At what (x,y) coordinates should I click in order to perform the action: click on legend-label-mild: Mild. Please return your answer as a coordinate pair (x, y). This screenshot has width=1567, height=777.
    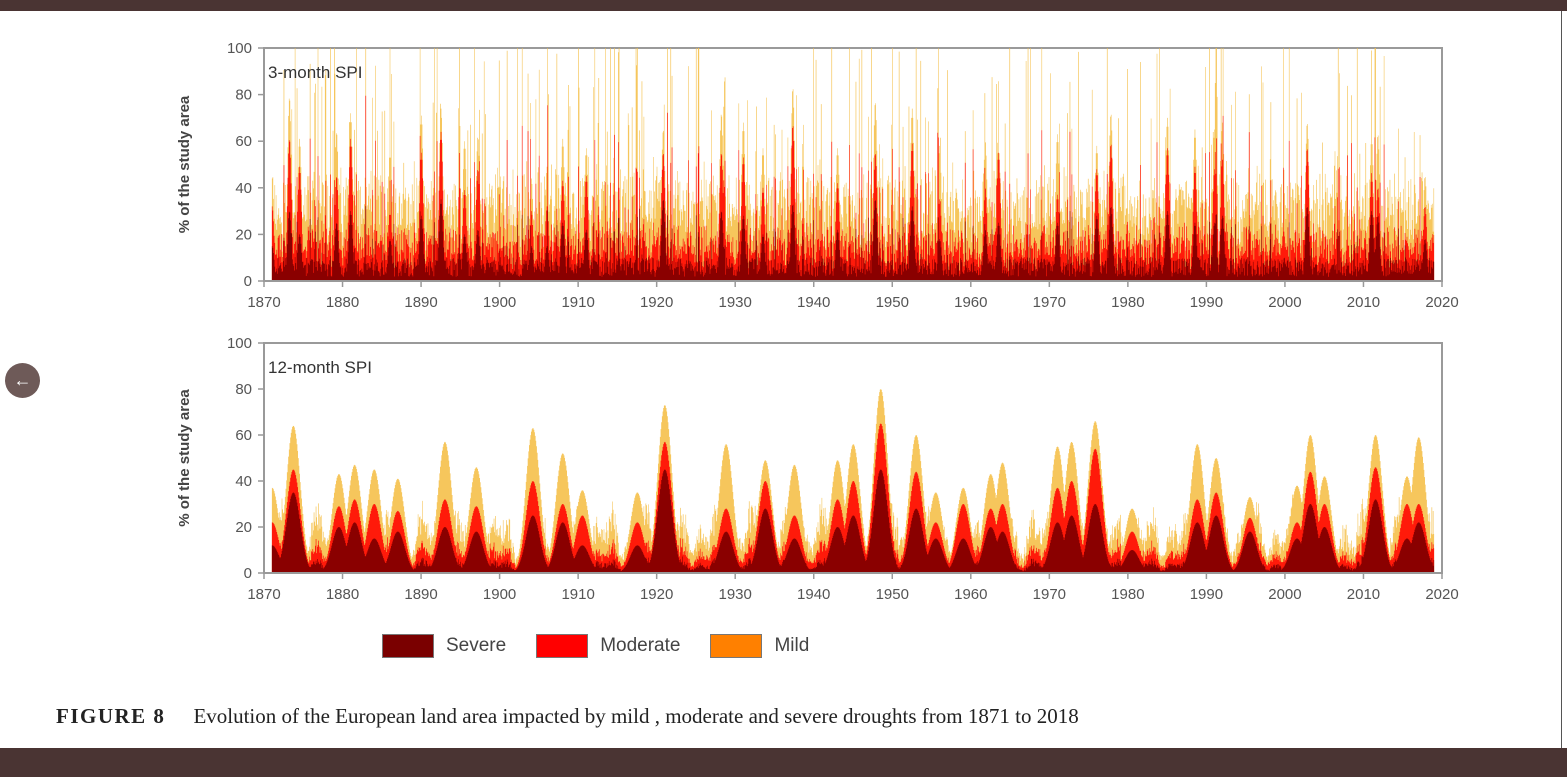
    Looking at the image, I should click on (792, 645).